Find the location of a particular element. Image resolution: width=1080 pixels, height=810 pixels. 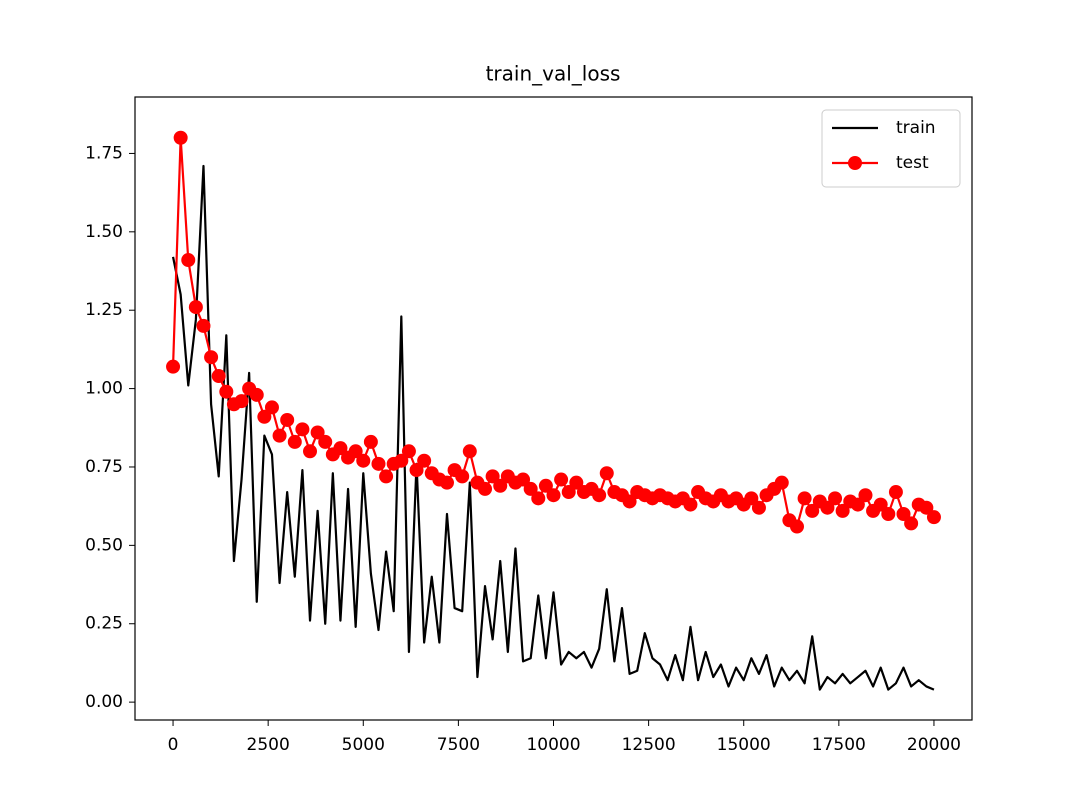

y-tick-label: 0.50 is located at coordinates (104, 545).